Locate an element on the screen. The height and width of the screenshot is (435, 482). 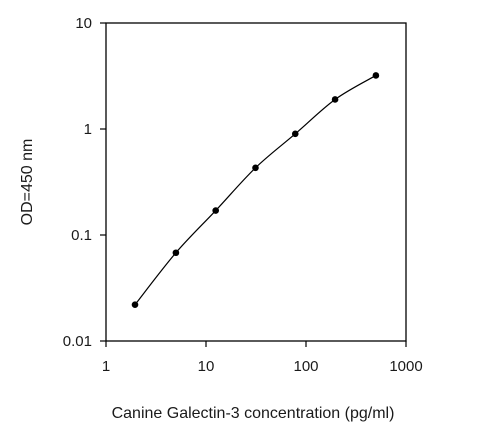
x-axis-title: Canine Galectin-3 concentration (pg/ml) is located at coordinates (253, 413).